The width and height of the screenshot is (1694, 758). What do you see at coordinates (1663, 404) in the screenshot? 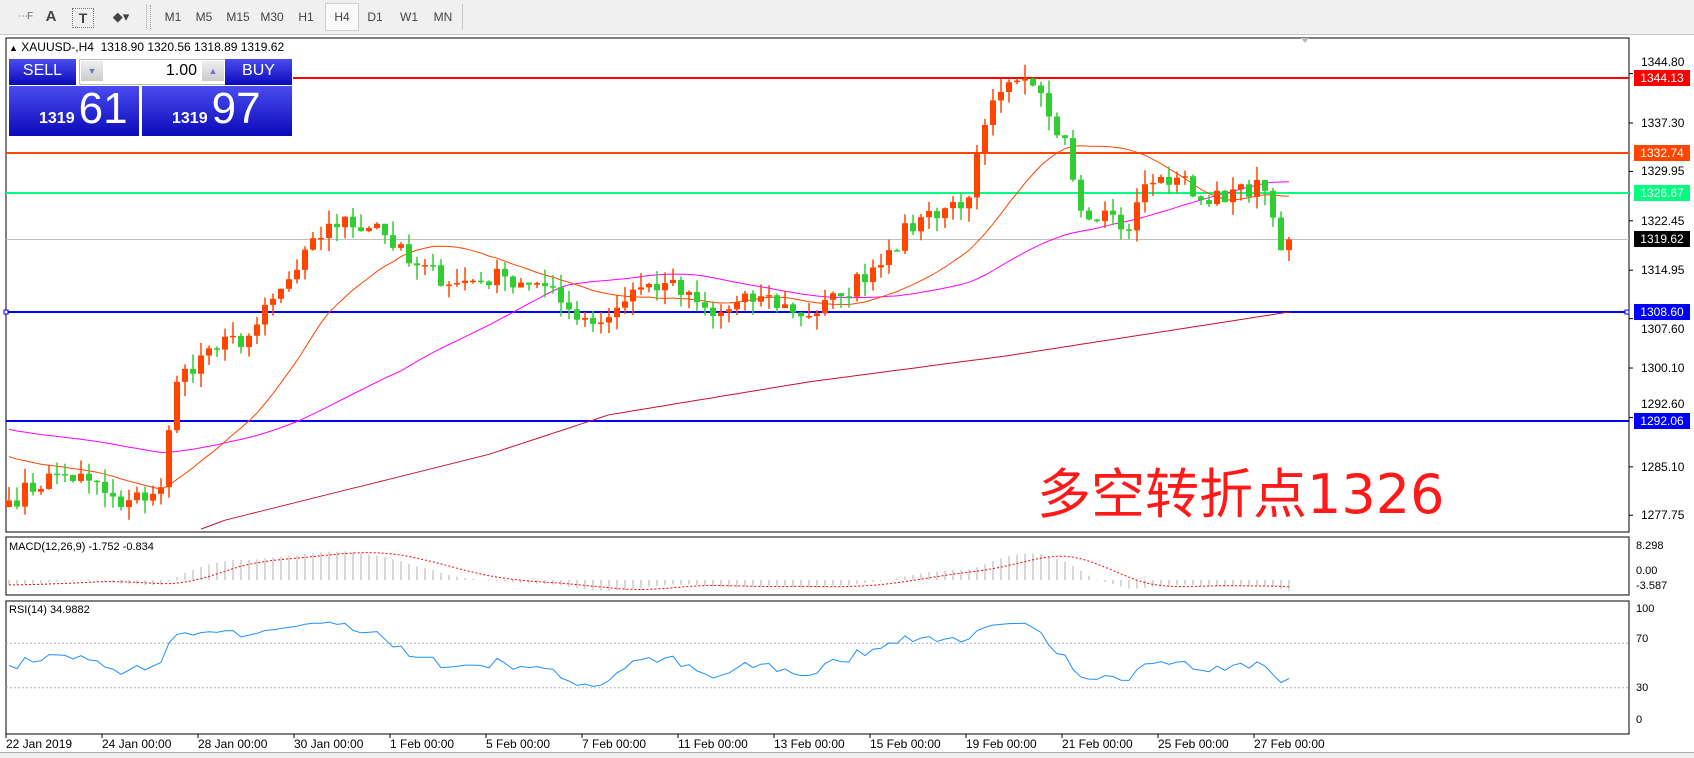
I see `price-axis-tick: 1292.60` at bounding box center [1663, 404].